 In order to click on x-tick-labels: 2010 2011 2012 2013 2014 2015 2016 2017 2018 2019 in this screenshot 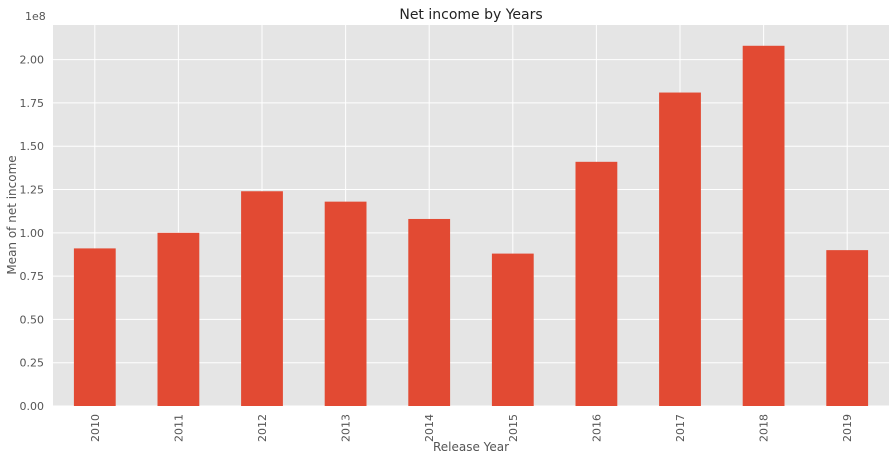, I will do `click(471, 428)`.